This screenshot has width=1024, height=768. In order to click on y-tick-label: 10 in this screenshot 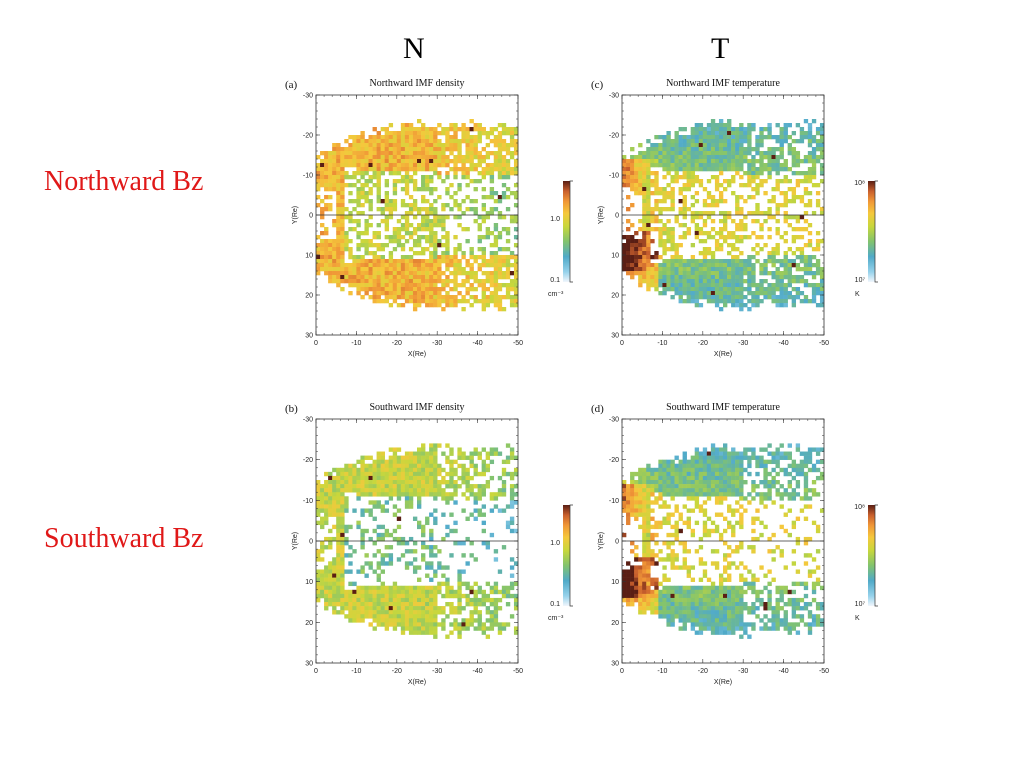, I will do `click(309, 256)`.